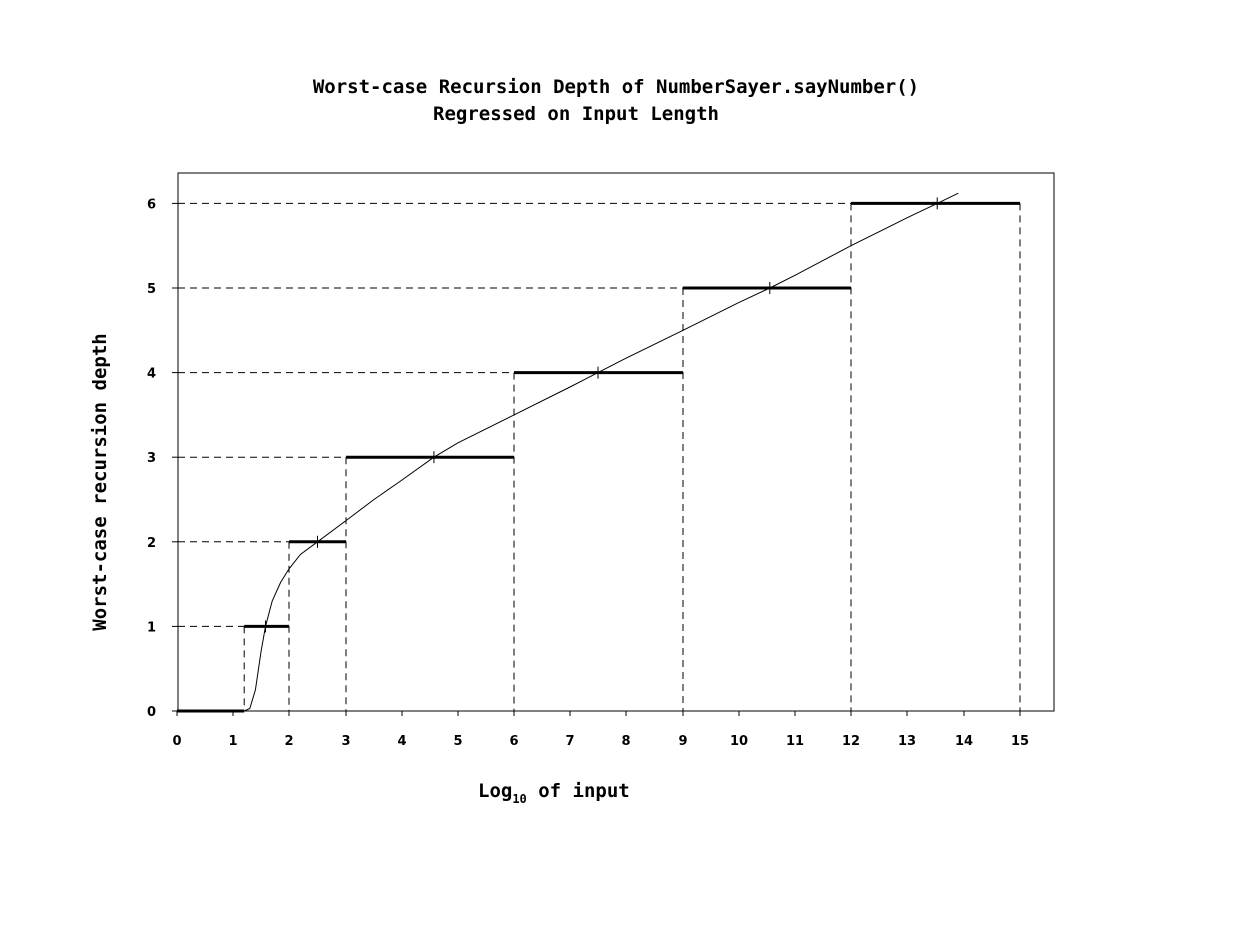 The image size is (1249, 929). Describe the element at coordinates (457, 741) in the screenshot. I see `x-tick-label: 5` at that location.